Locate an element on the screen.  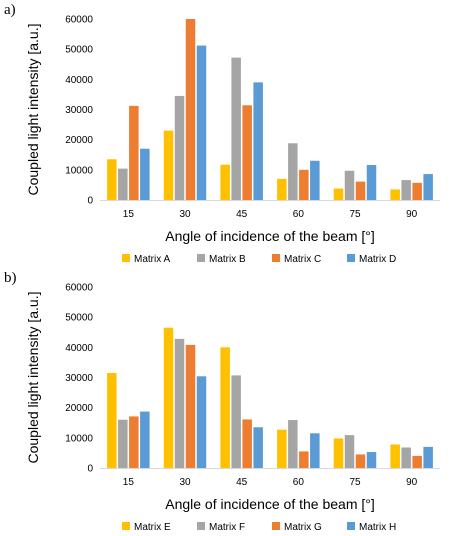
legend-label: Matrix H is located at coordinates (377, 527).